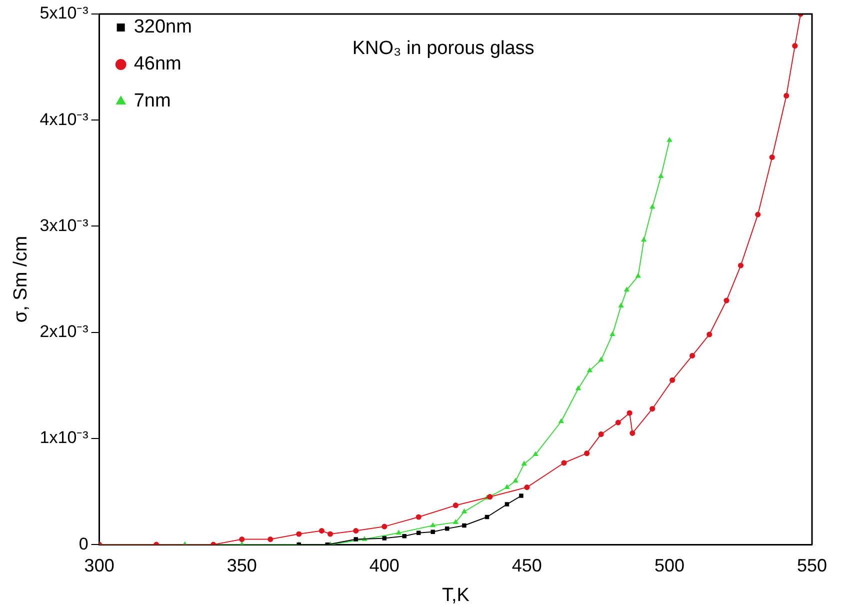  Describe the element at coordinates (527, 565) in the screenshot. I see `x-tick-label: 450` at that location.